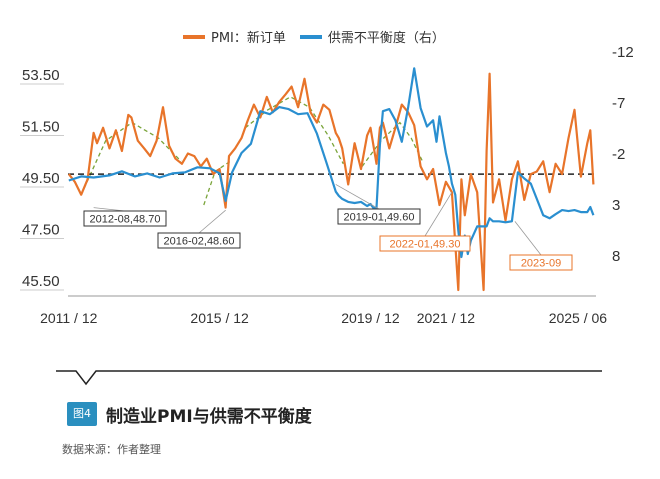 Image resolution: width=660 pixels, height=479 pixels. Describe the element at coordinates (446, 318) in the screenshot. I see `x-tick-label: 2021 / 12` at that location.